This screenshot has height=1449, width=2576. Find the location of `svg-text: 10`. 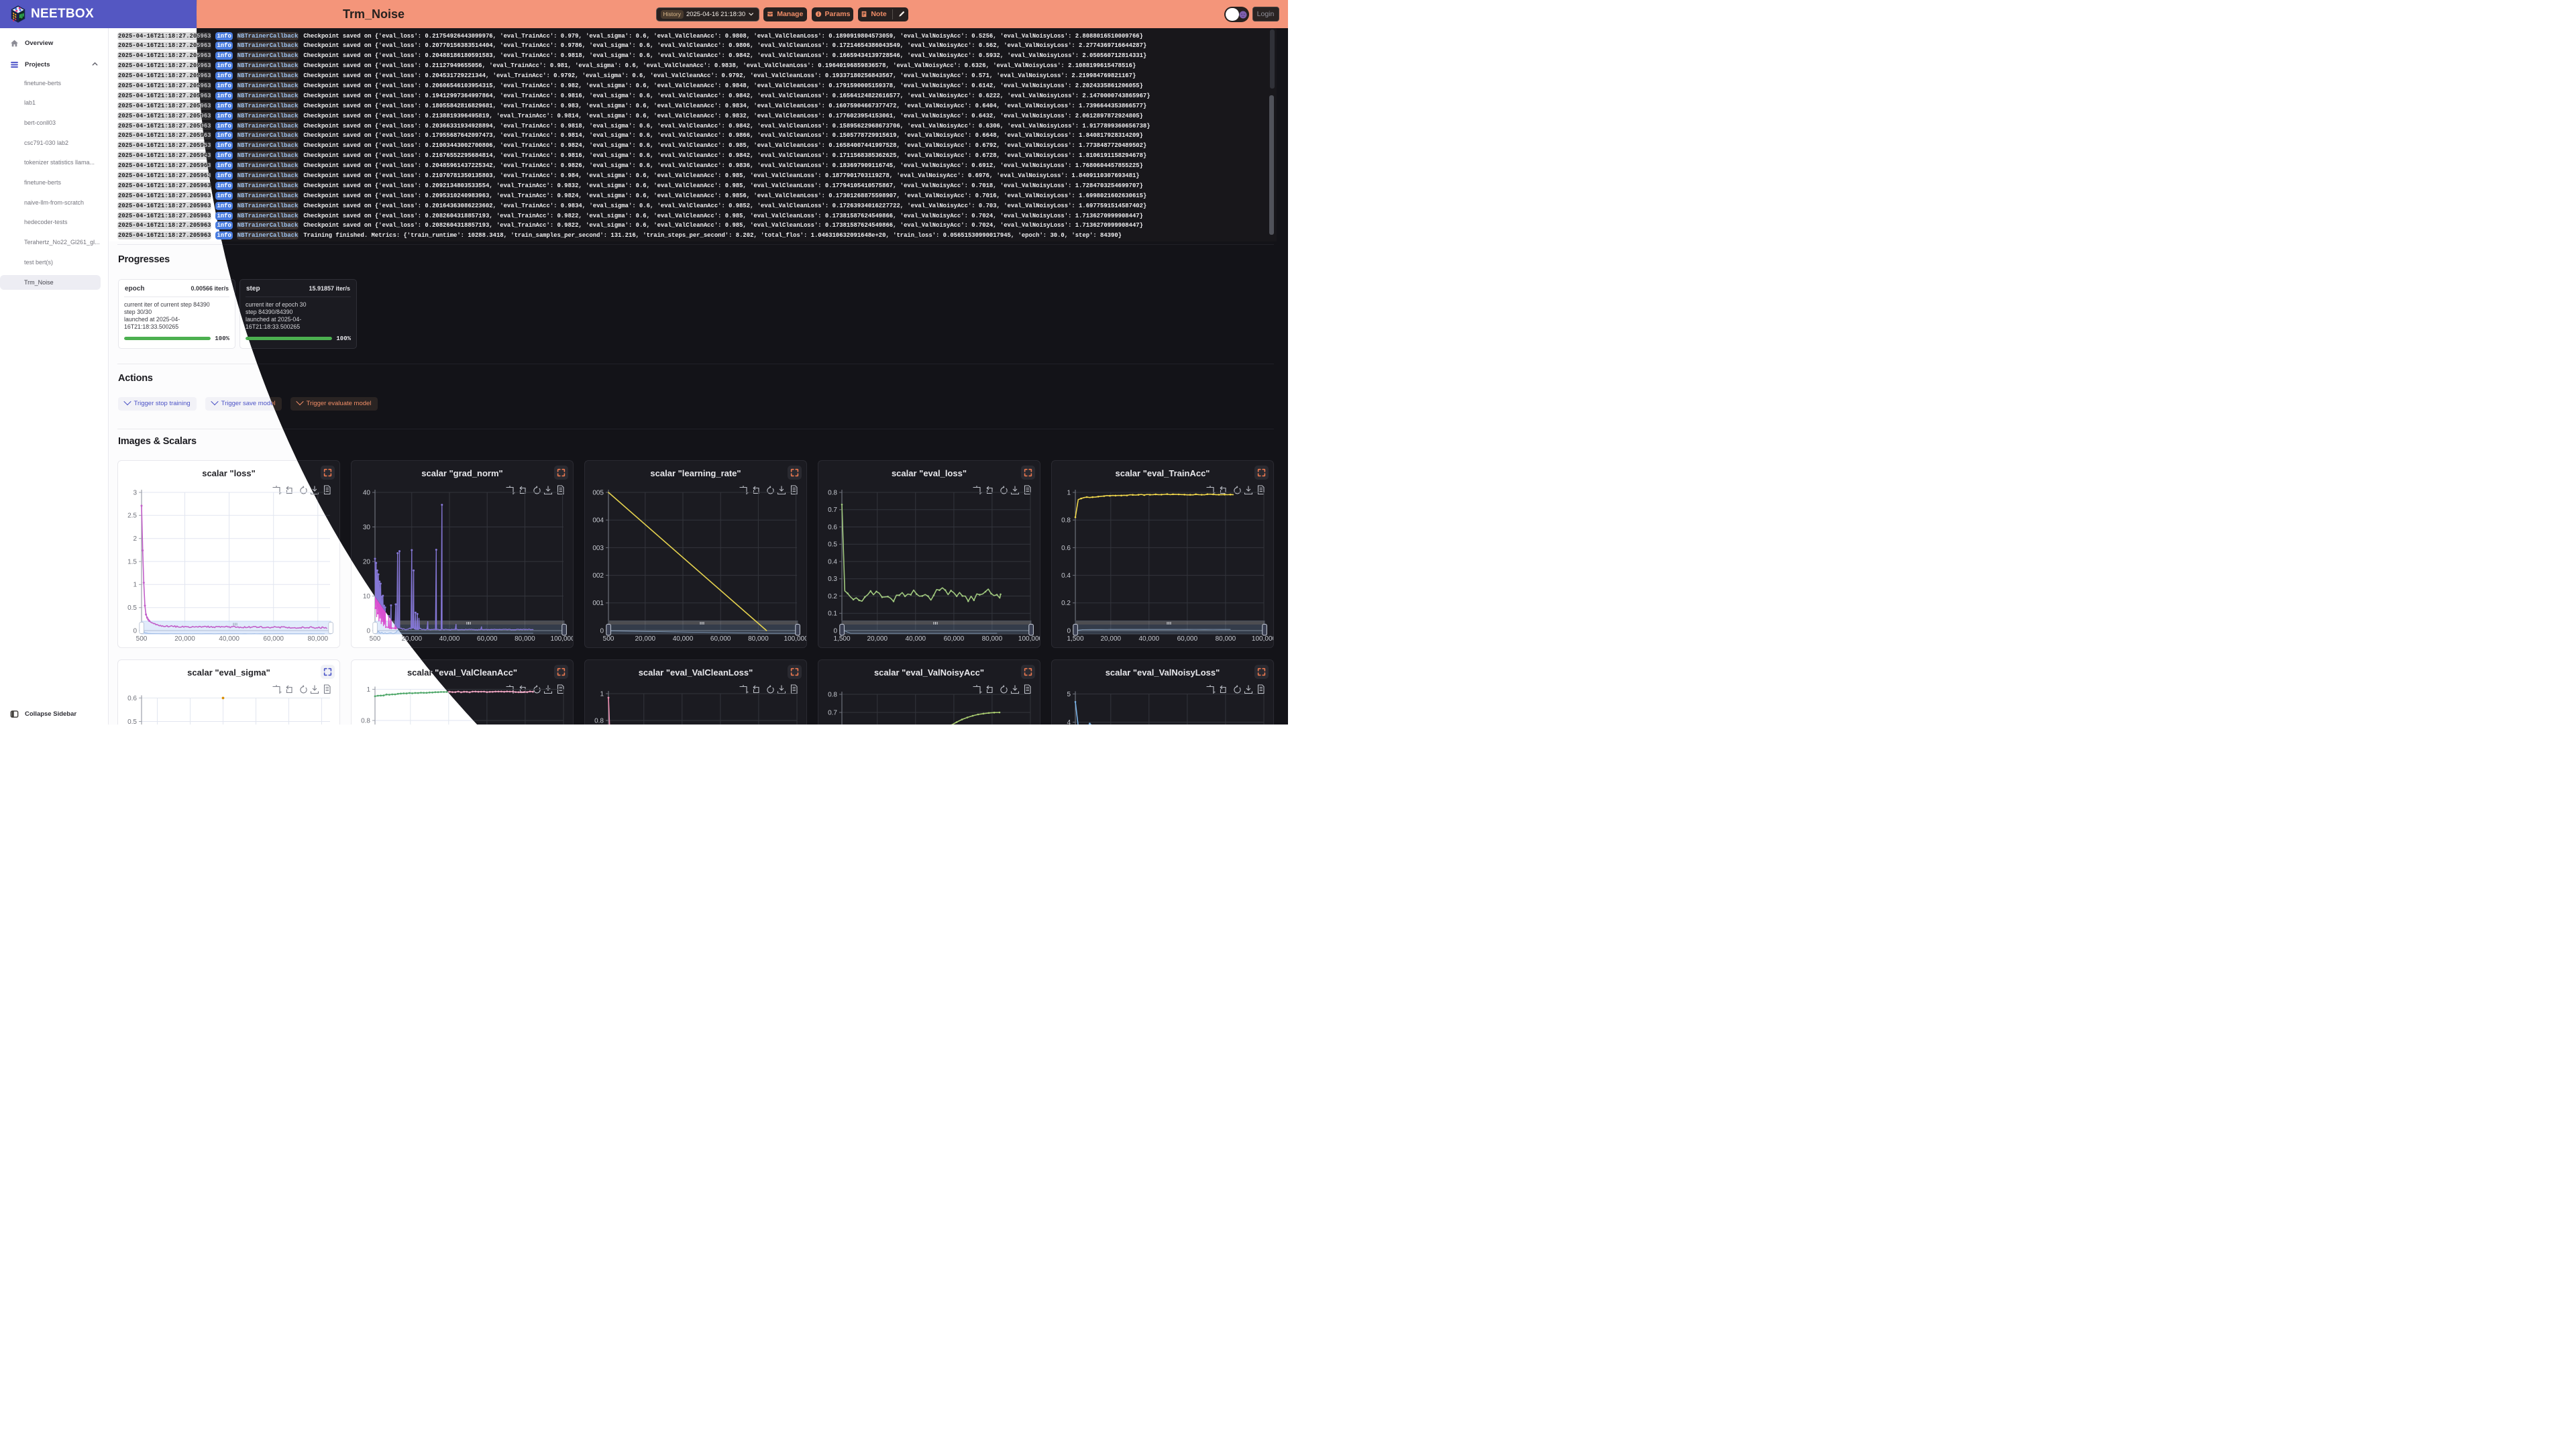

svg-text: 10 is located at coordinates (367, 596).